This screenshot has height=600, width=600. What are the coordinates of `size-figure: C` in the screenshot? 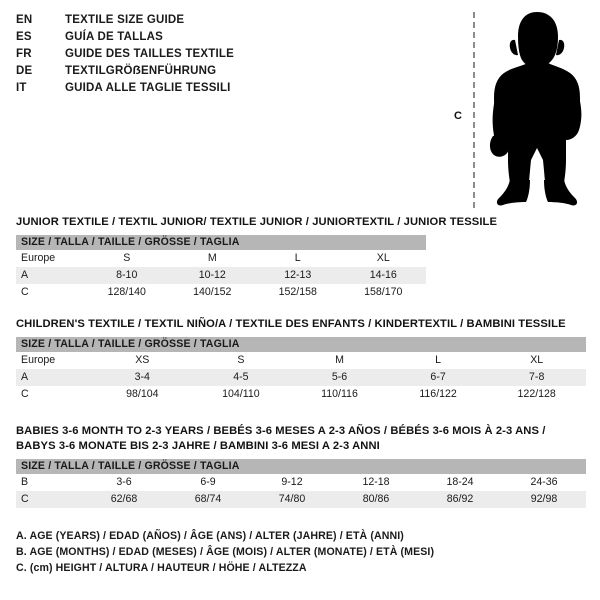 It's located at (520, 111).